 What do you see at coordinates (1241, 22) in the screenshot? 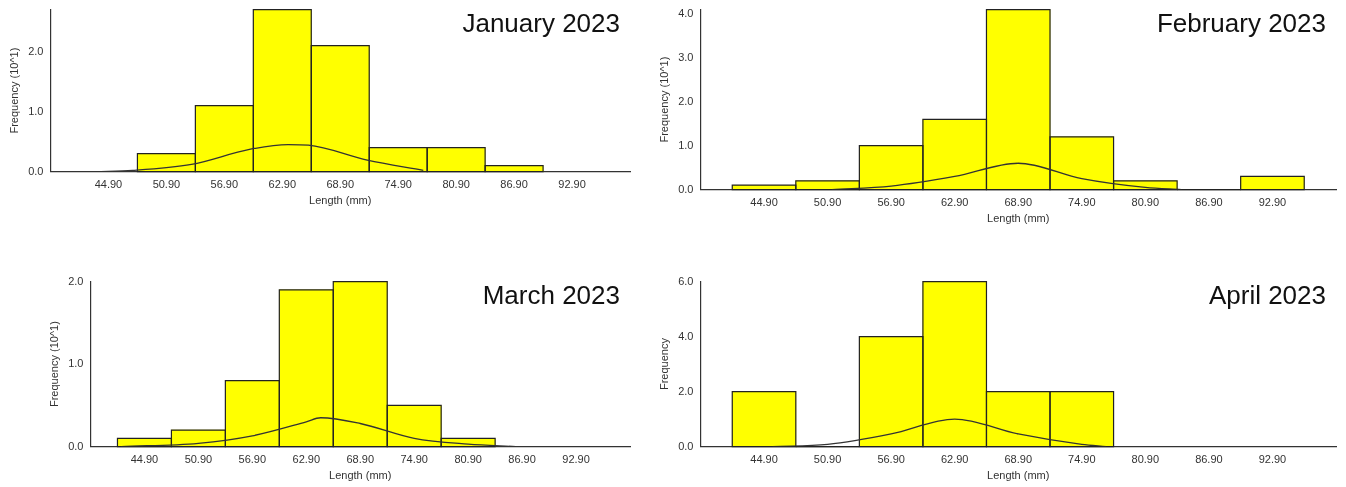
I see `chart-title: February 2023` at bounding box center [1241, 22].